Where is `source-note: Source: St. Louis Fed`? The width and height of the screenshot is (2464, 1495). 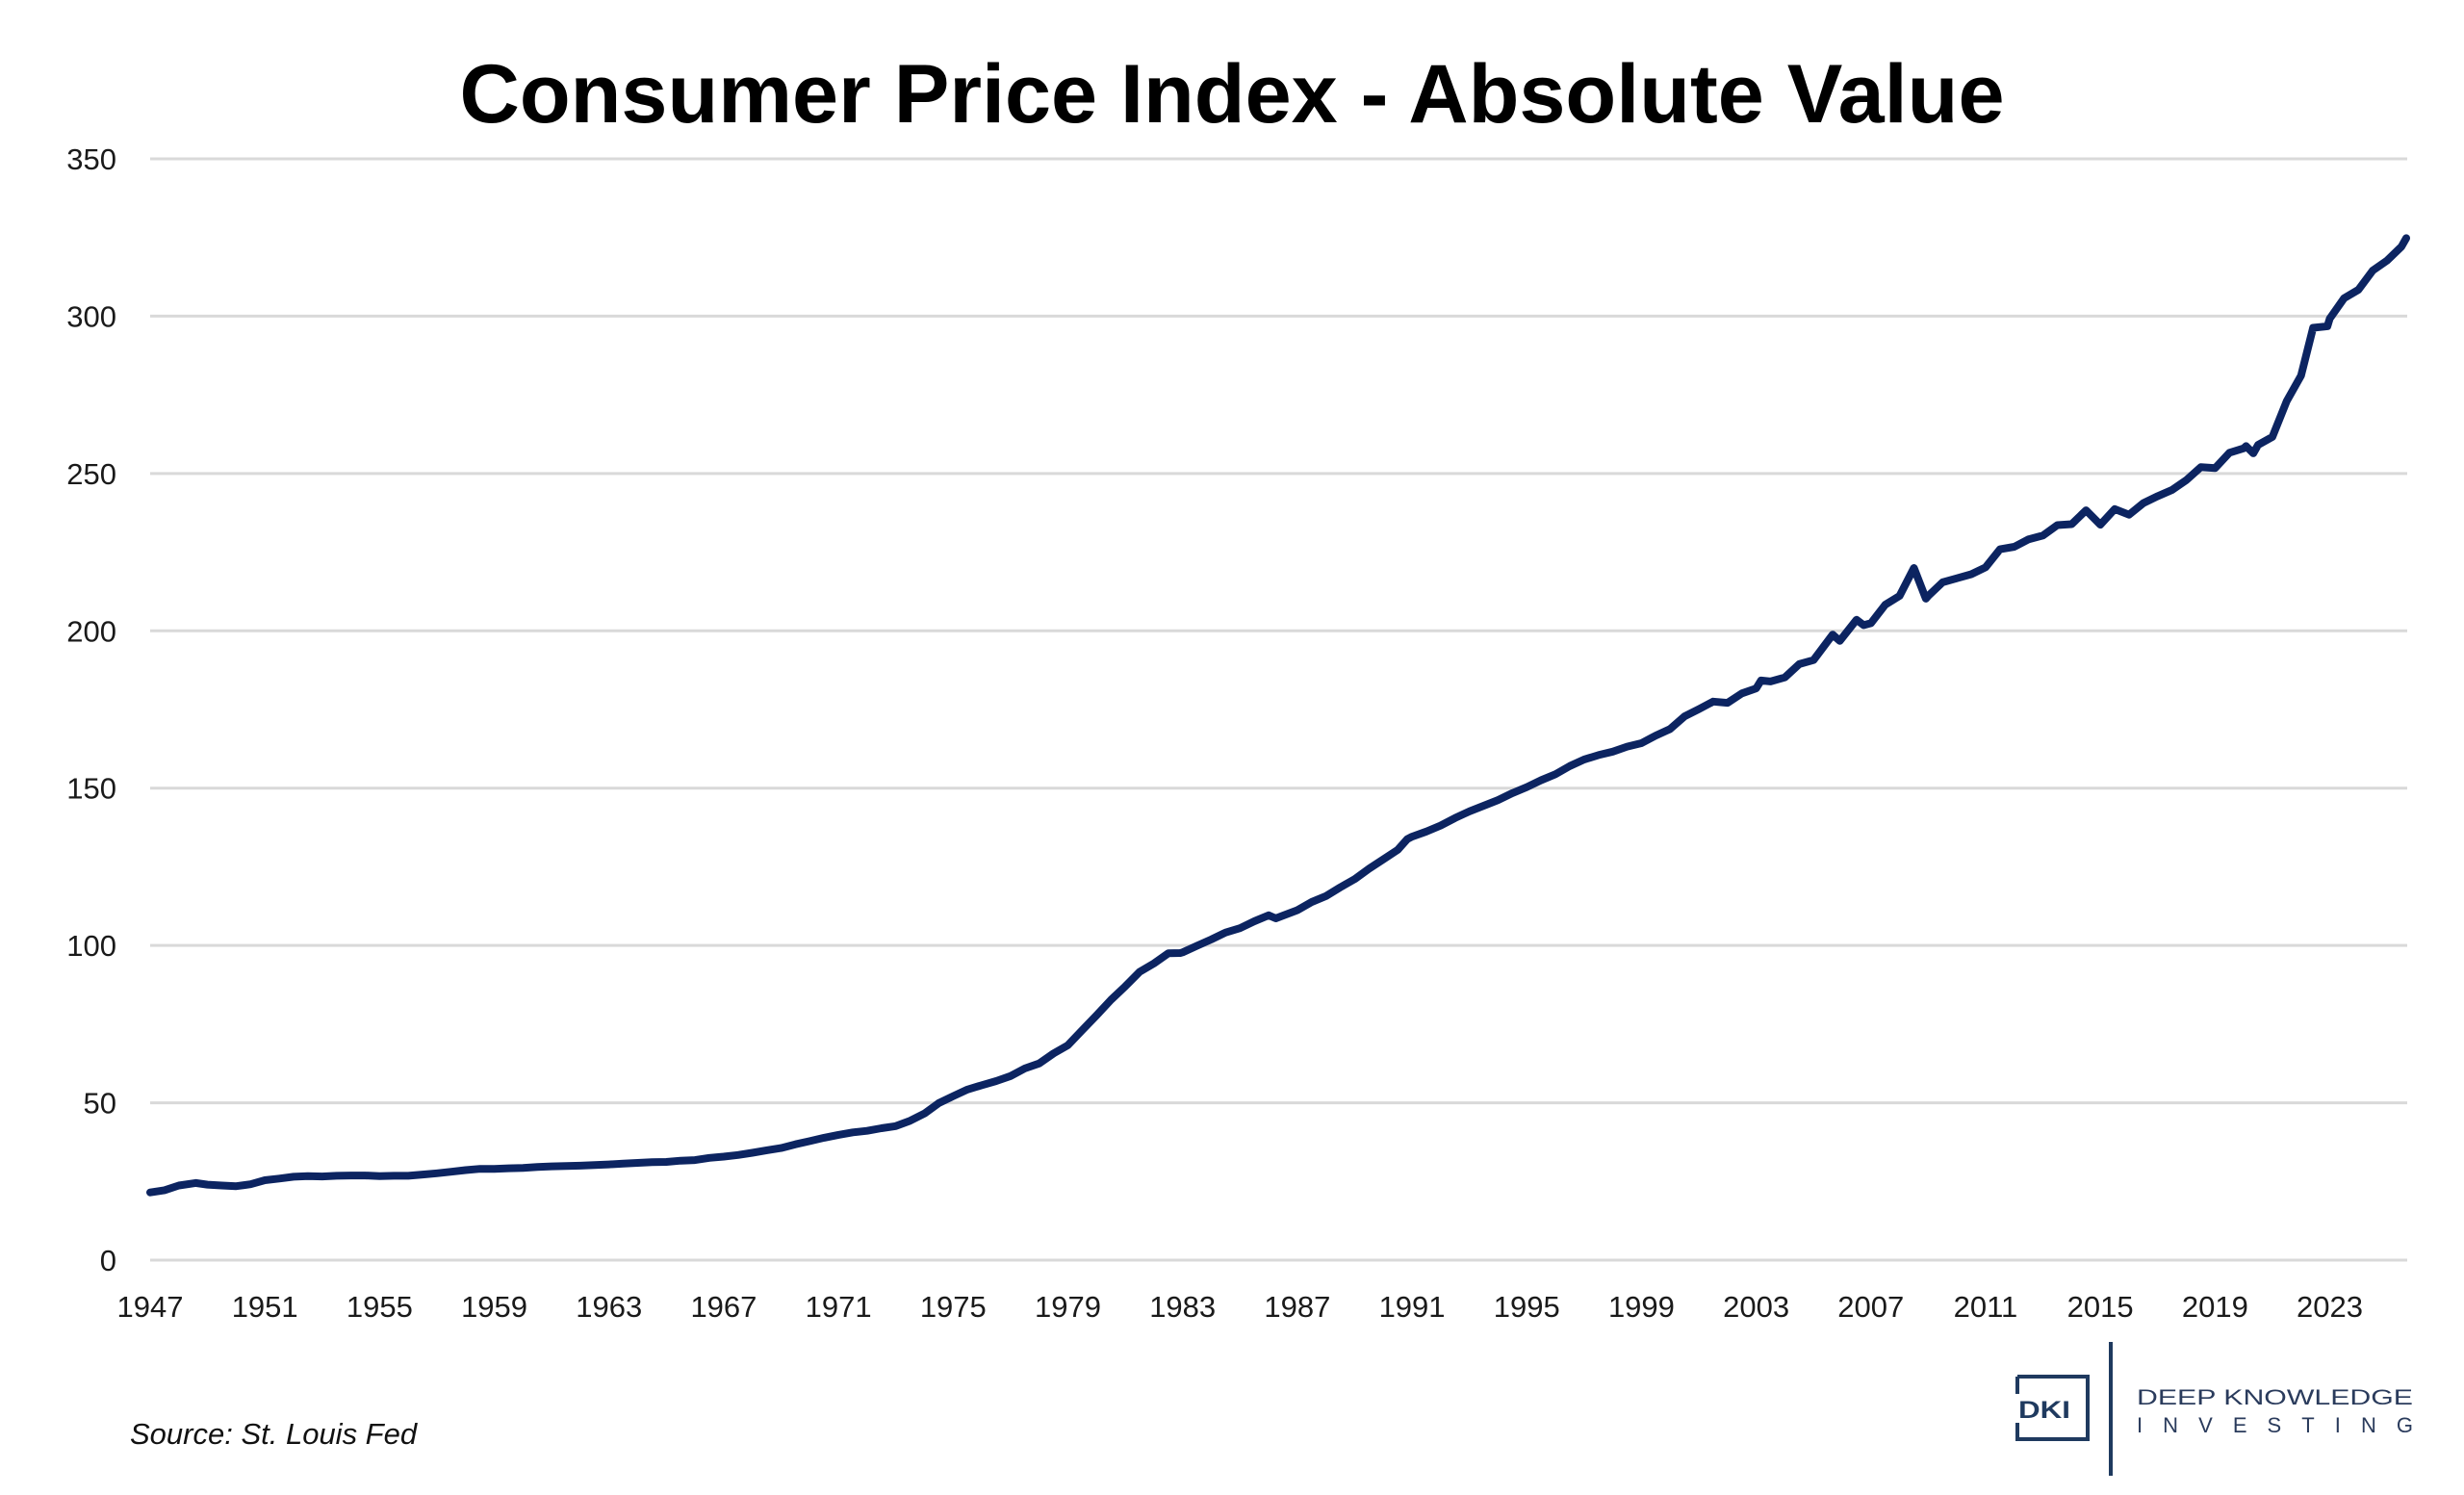
source-note: Source: St. Louis Fed is located at coordinates (274, 1434).